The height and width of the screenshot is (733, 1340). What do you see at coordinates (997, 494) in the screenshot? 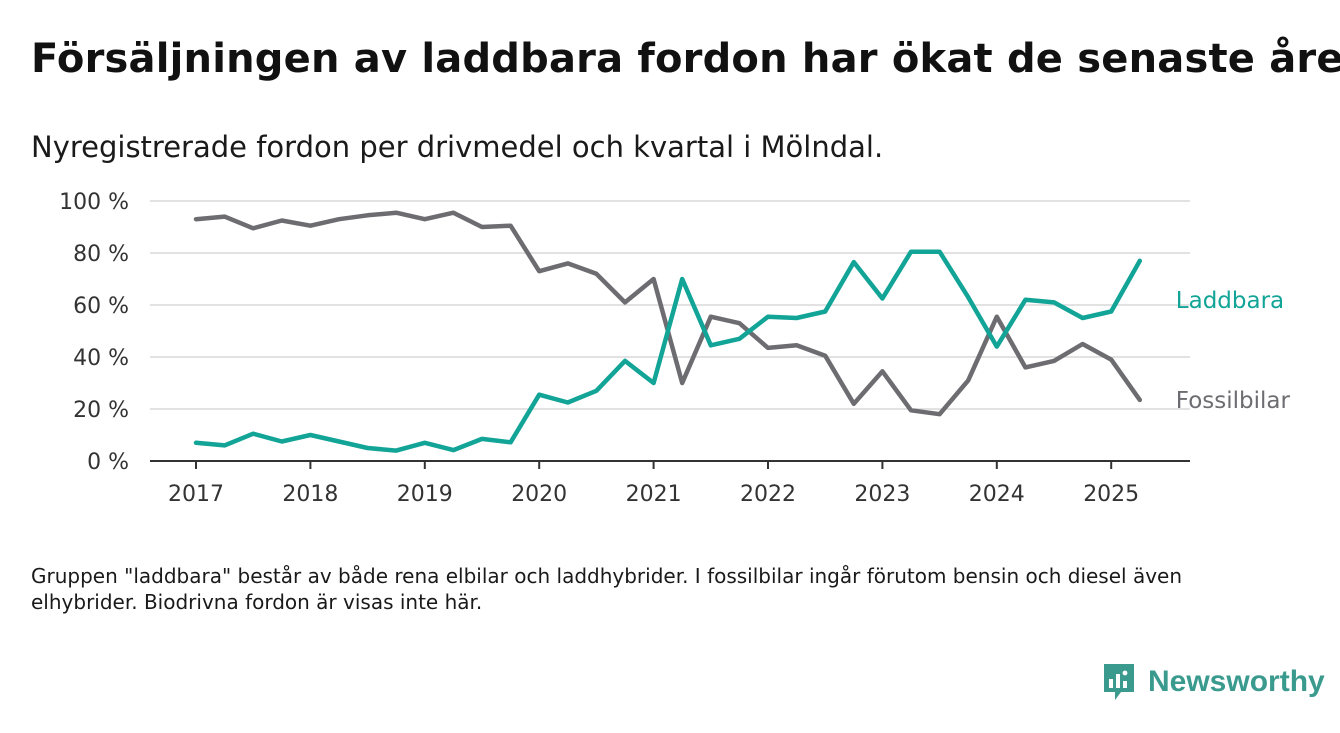
I see `x-tick-label: 2024` at bounding box center [997, 494].